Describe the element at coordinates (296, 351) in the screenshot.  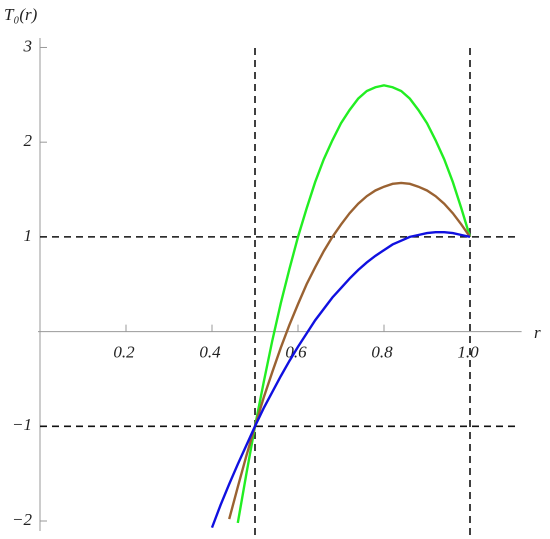
I see `x-tick-label: 0.6` at that location.